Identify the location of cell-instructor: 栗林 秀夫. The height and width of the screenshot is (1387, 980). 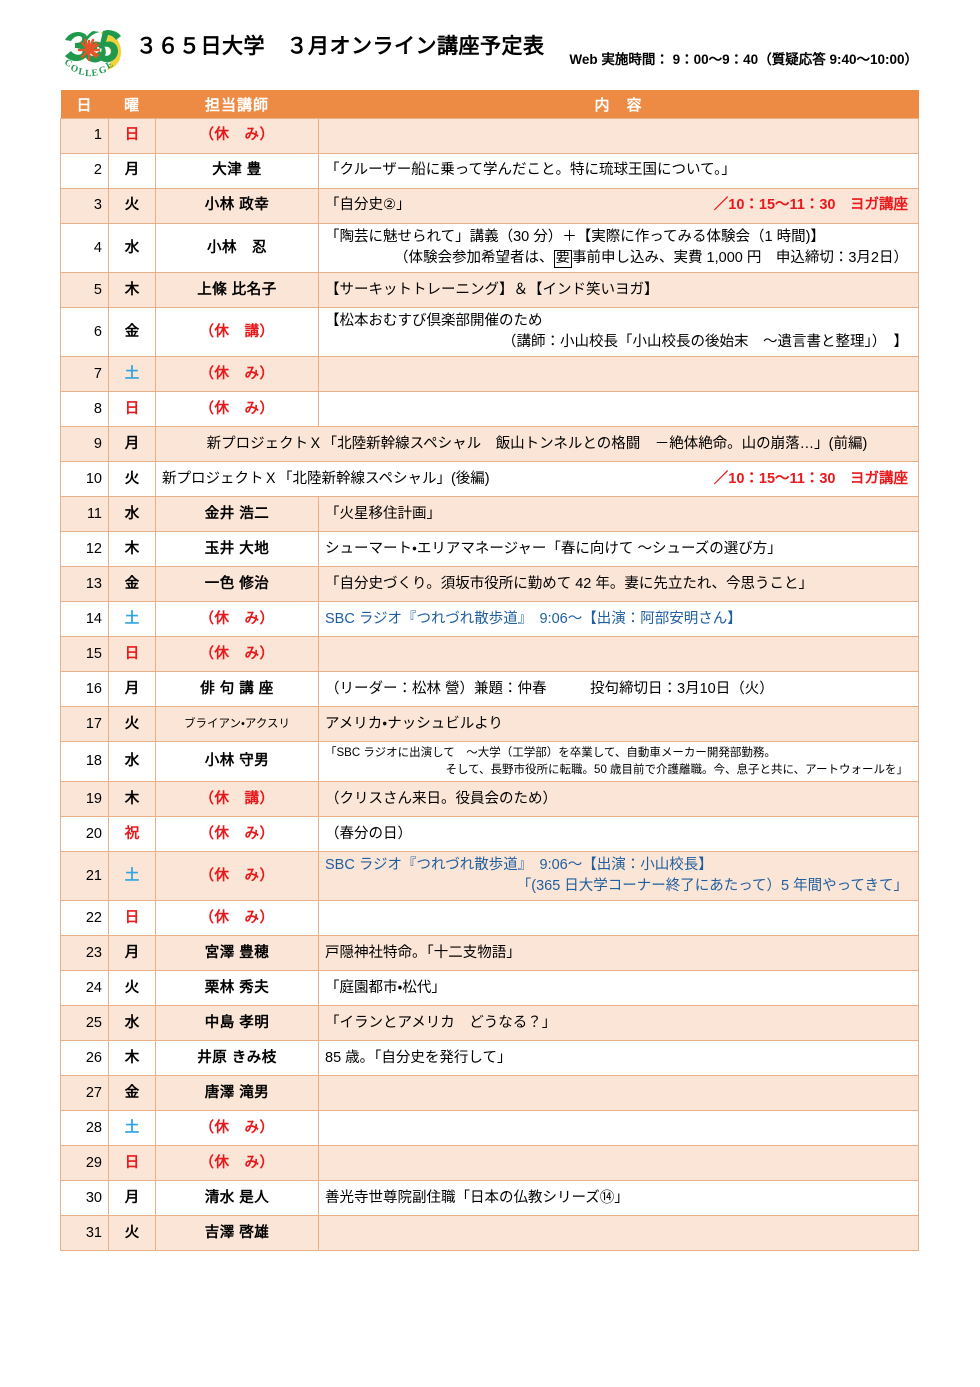
(237, 988).